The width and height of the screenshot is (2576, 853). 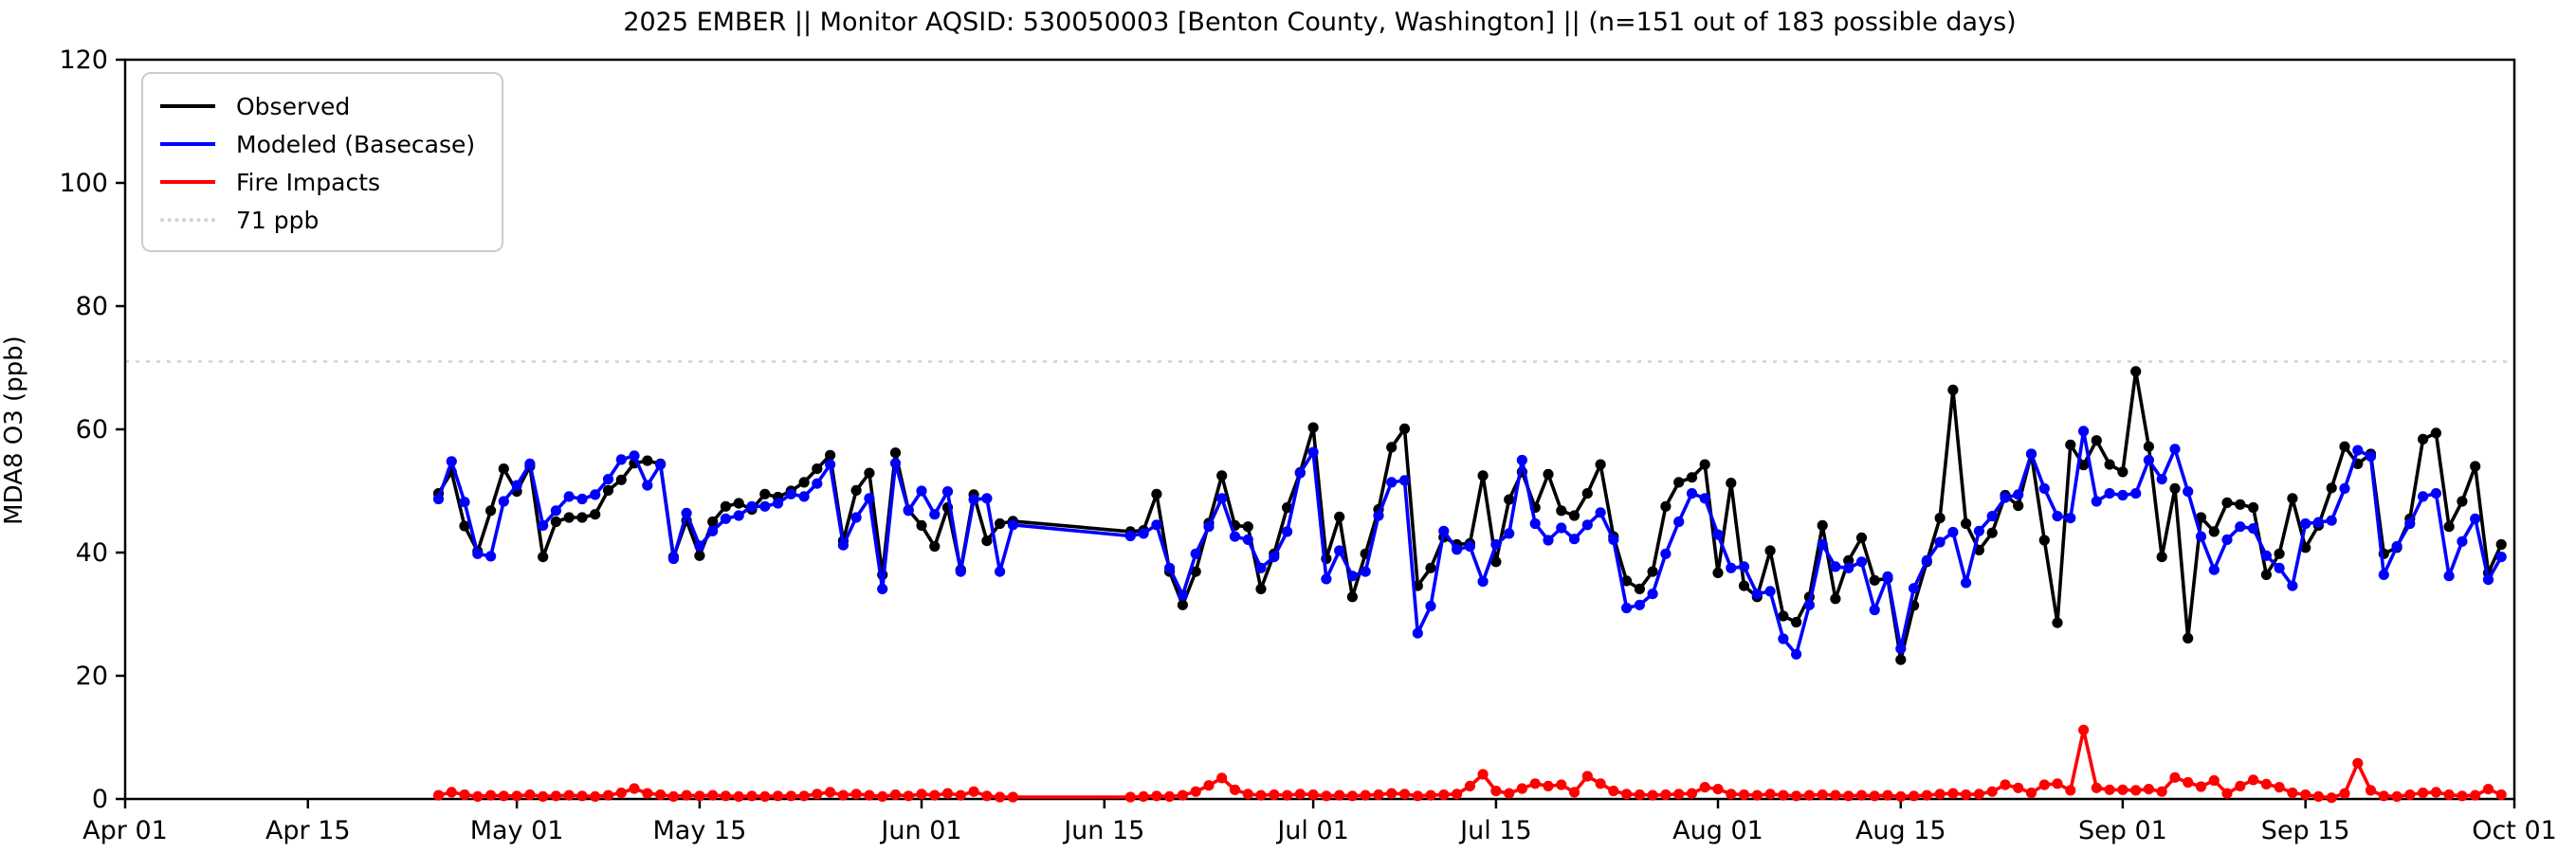 I want to click on legend-line-sample, so click(x=187, y=144).